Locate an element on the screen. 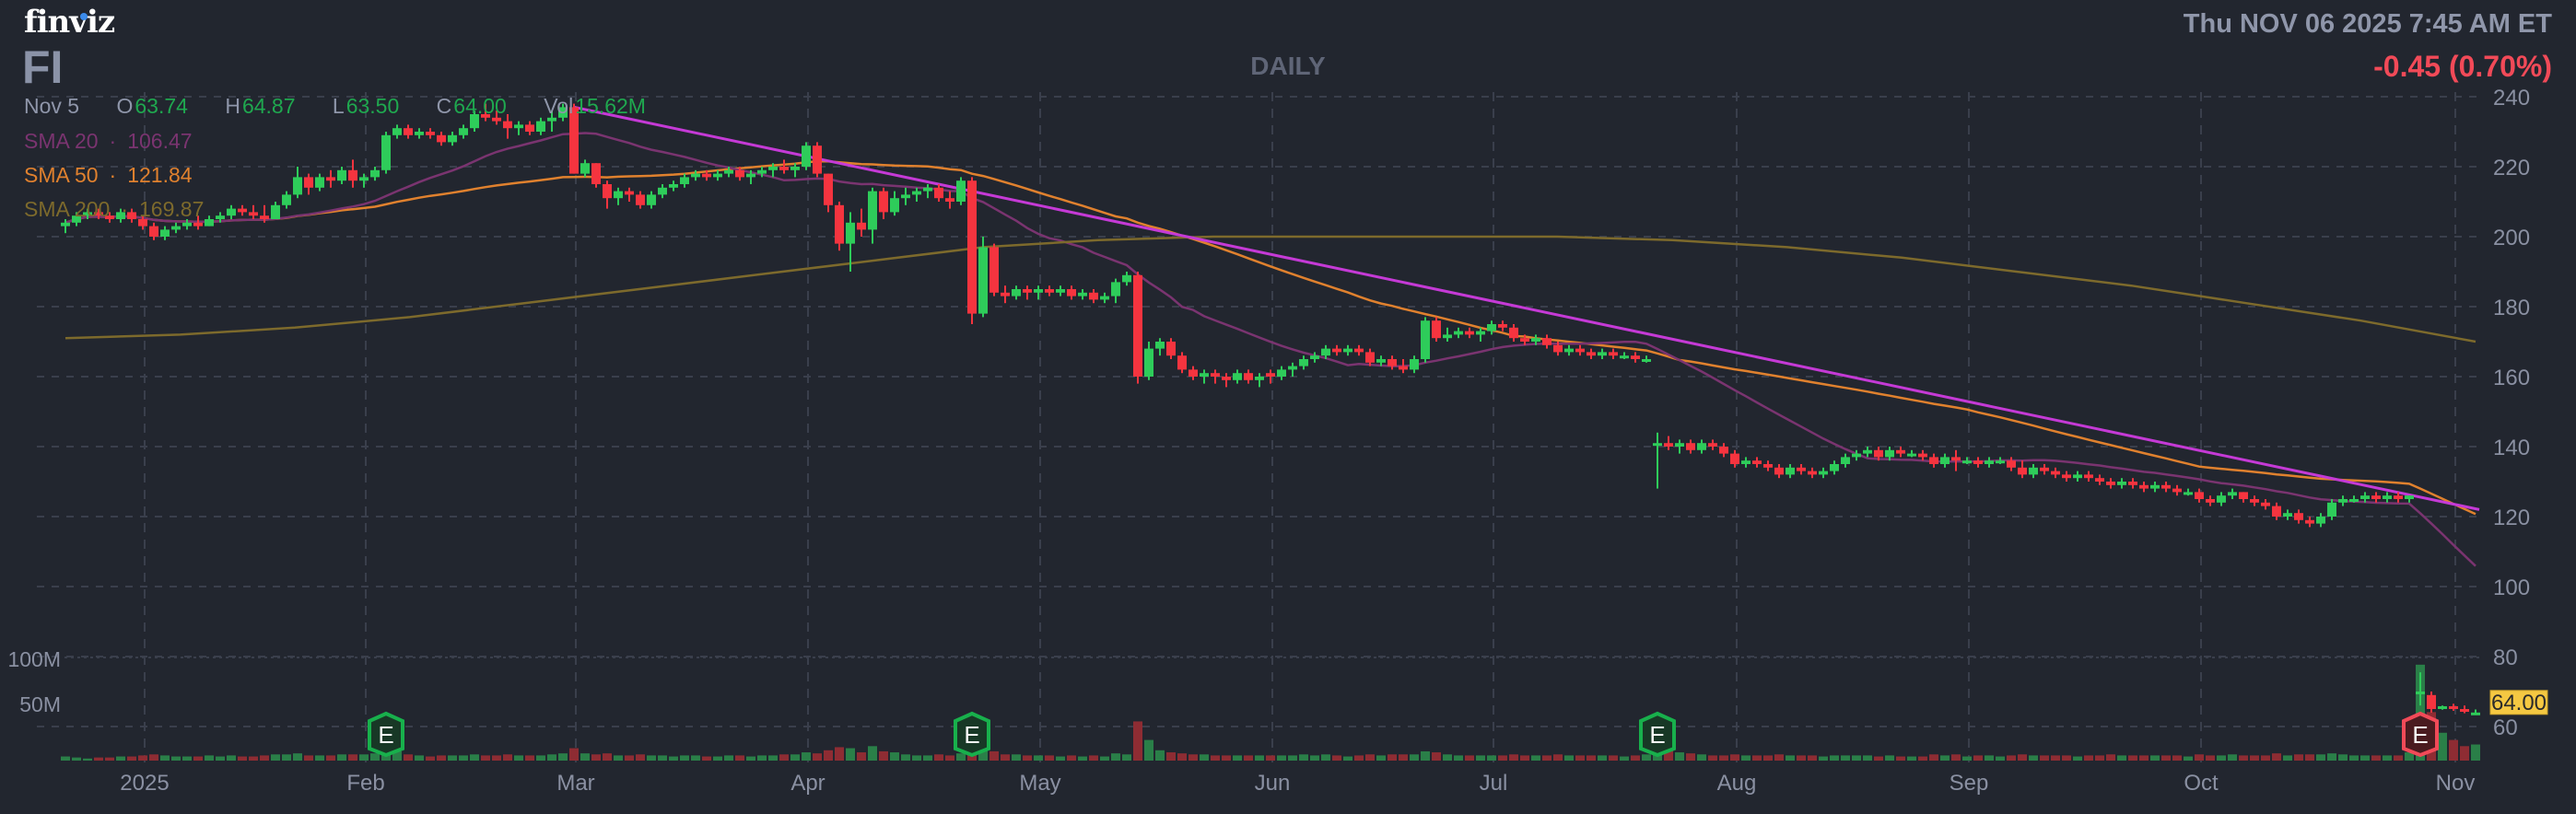  volume-bars is located at coordinates (1270, 712).